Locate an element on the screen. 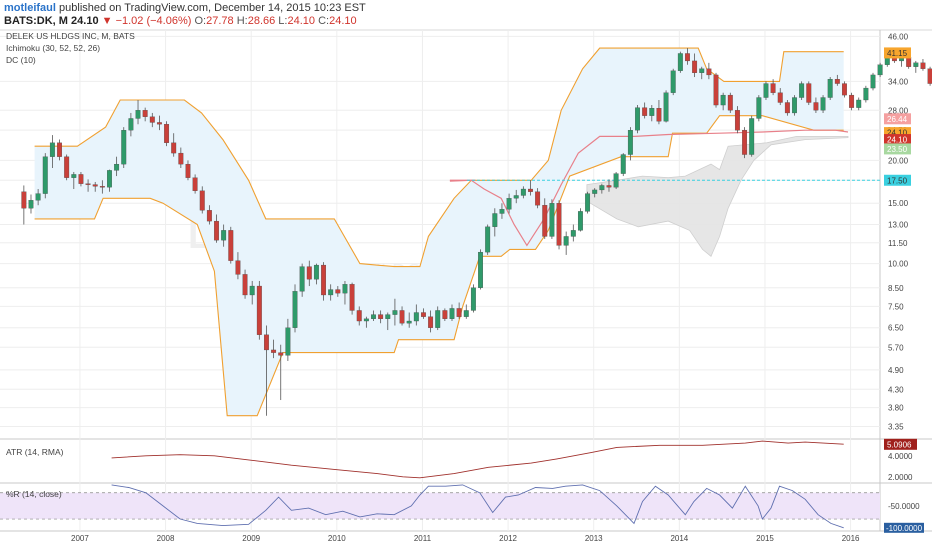 This screenshot has height=550, width=932. legend-instrument: DELEK US HLDGS INC, M, BATS is located at coordinates (70, 36).